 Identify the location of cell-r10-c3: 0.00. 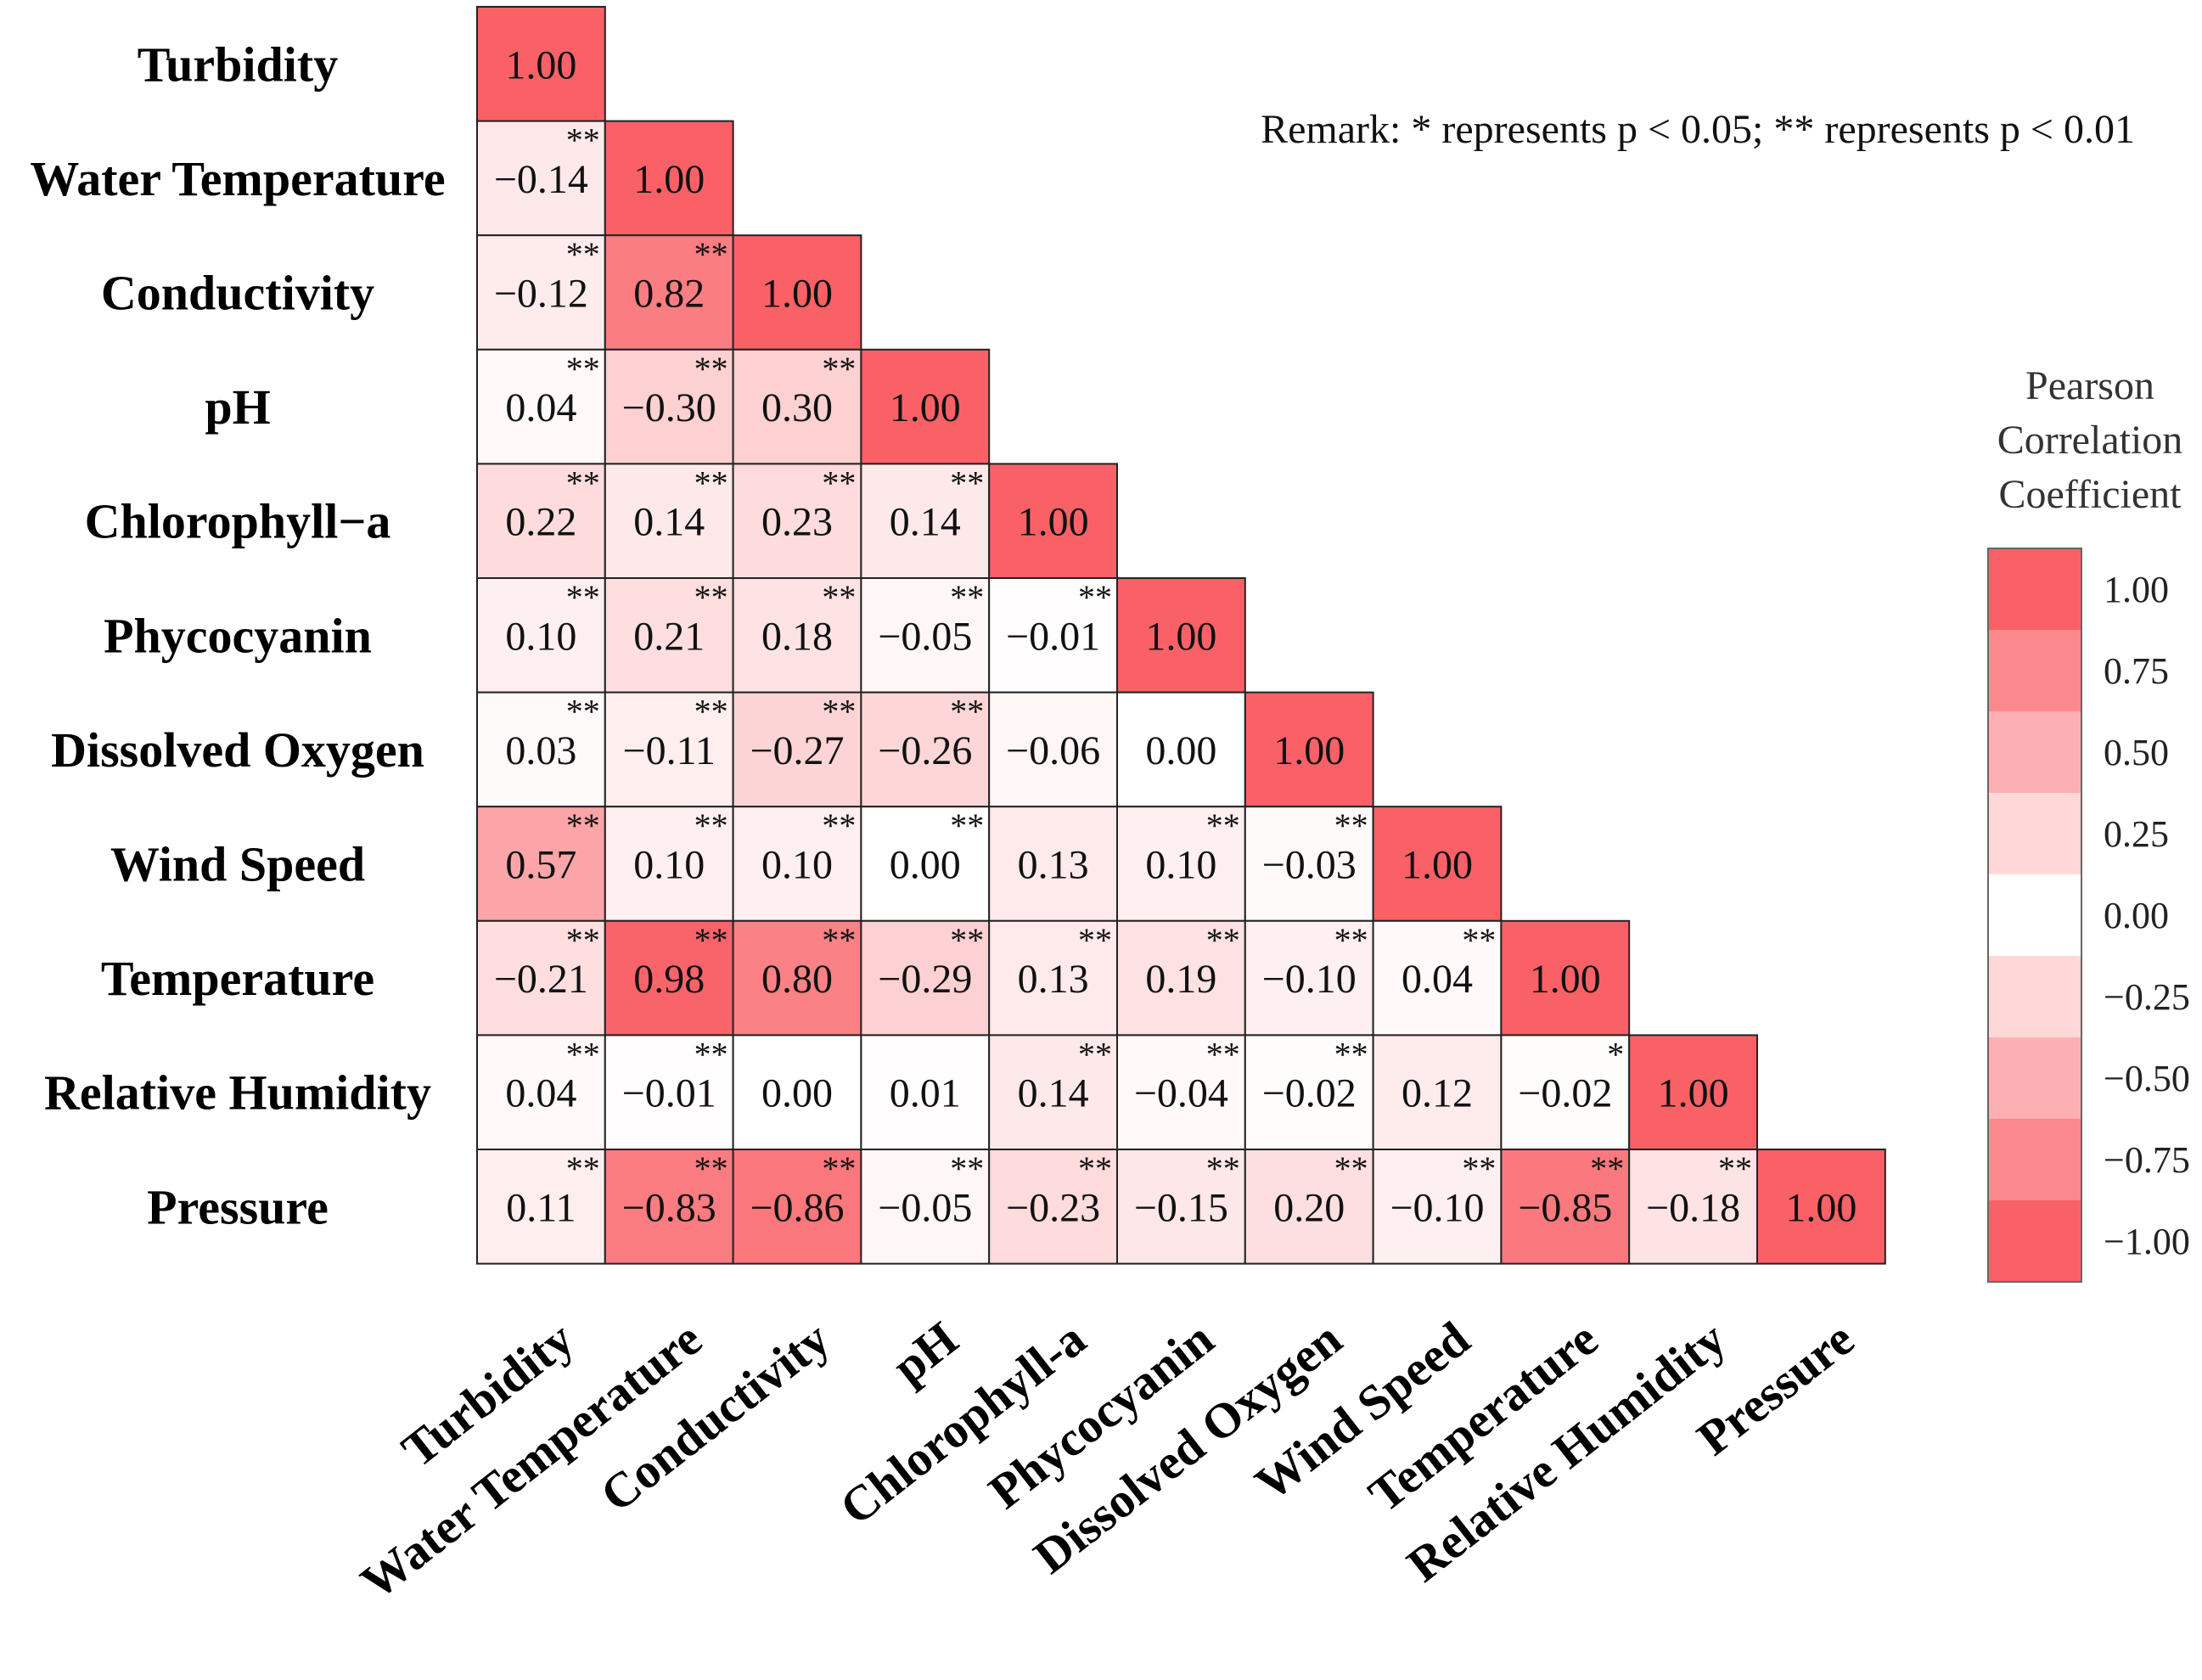
(797, 1092).